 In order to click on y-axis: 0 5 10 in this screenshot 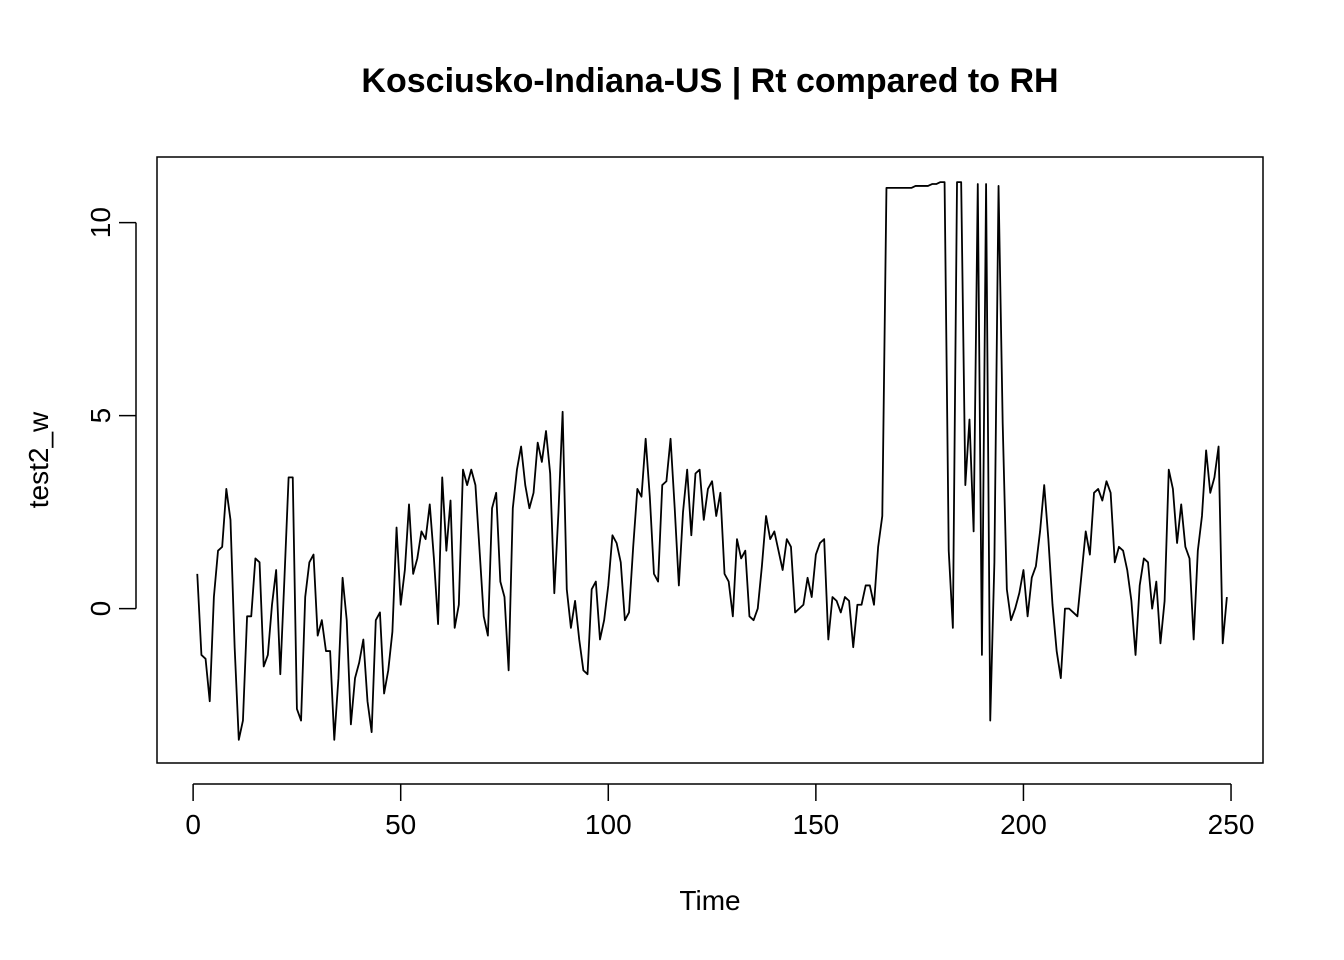, I will do `click(111, 412)`.